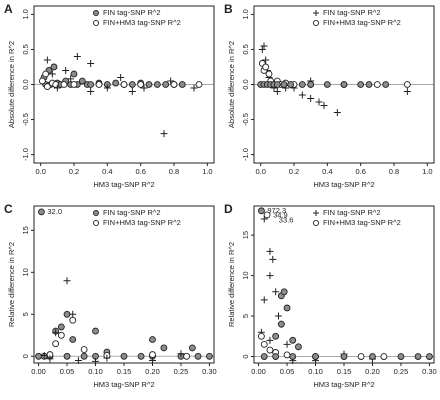 This screenshot has width=440, height=400. Describe the element at coordinates (245, 14) in the screenshot. I see `y-tick-label: 1.0` at that location.